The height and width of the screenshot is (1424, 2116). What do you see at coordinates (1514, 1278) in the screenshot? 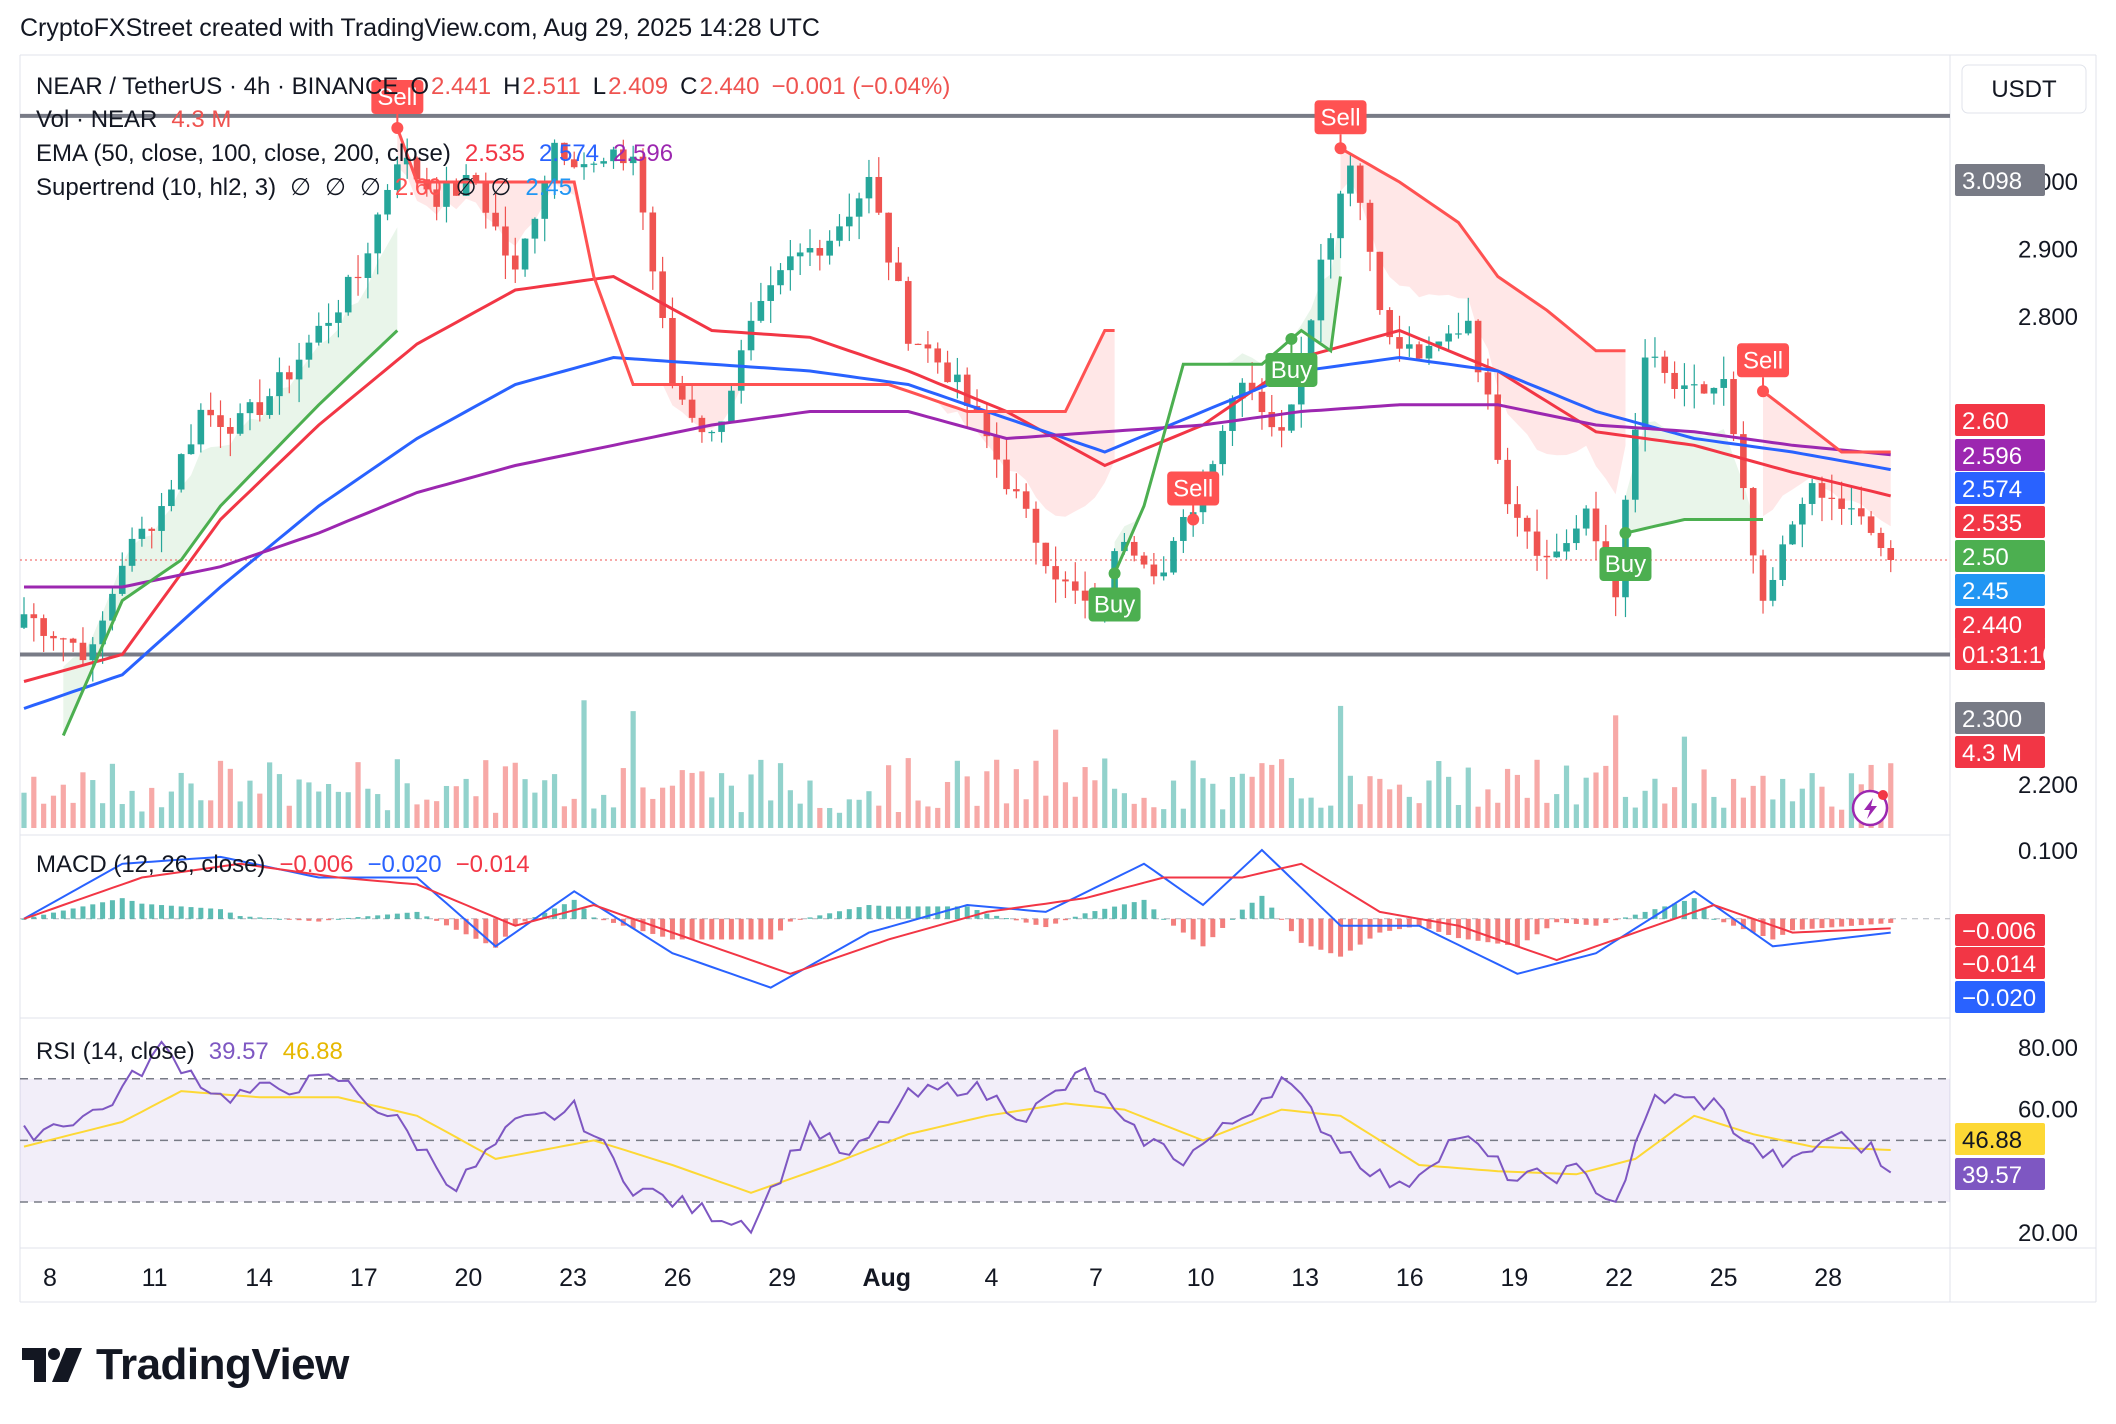
I see `time-tick: 19` at bounding box center [1514, 1278].